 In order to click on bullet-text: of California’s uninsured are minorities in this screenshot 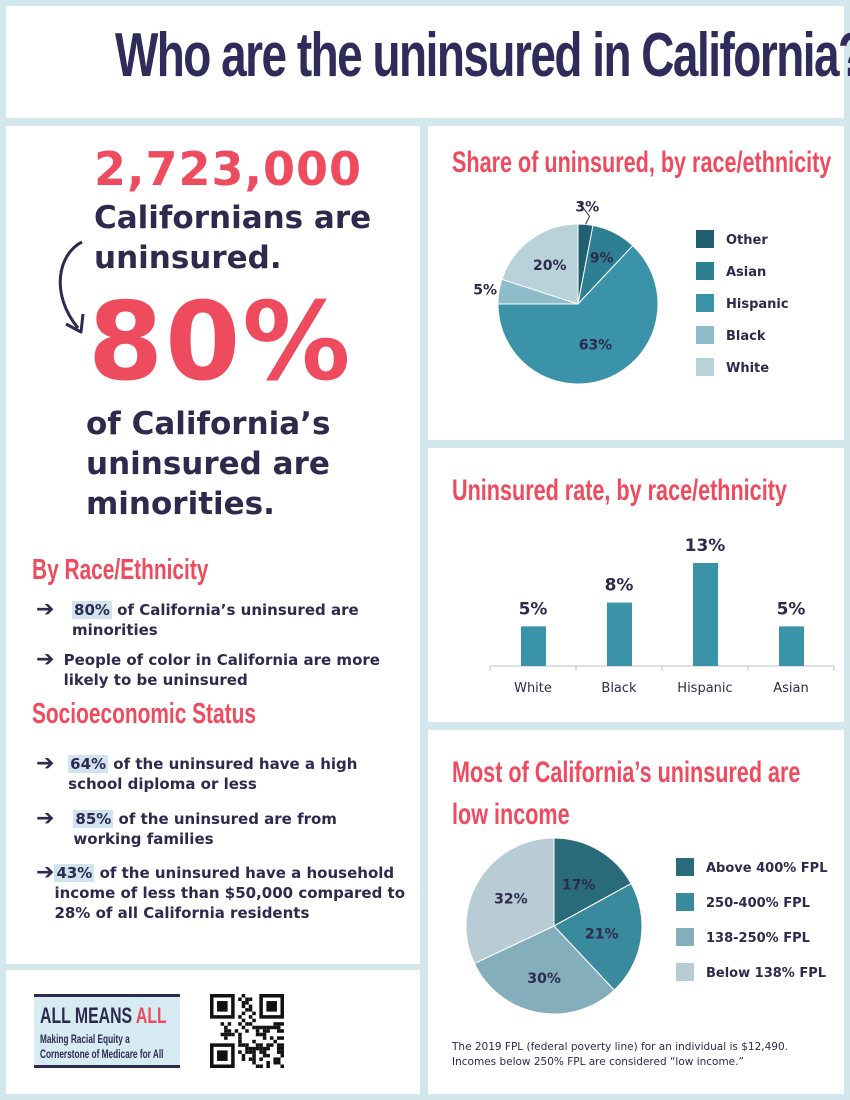, I will do `click(215, 620)`.